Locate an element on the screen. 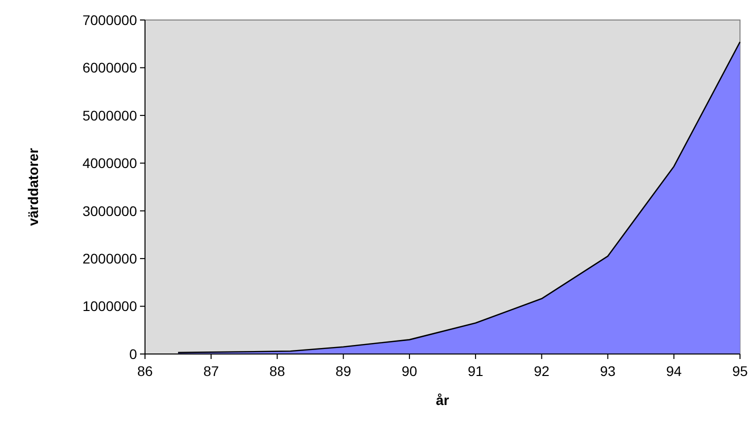 This screenshot has height=439, width=751. y-tick-label: 1000000 is located at coordinates (110, 306).